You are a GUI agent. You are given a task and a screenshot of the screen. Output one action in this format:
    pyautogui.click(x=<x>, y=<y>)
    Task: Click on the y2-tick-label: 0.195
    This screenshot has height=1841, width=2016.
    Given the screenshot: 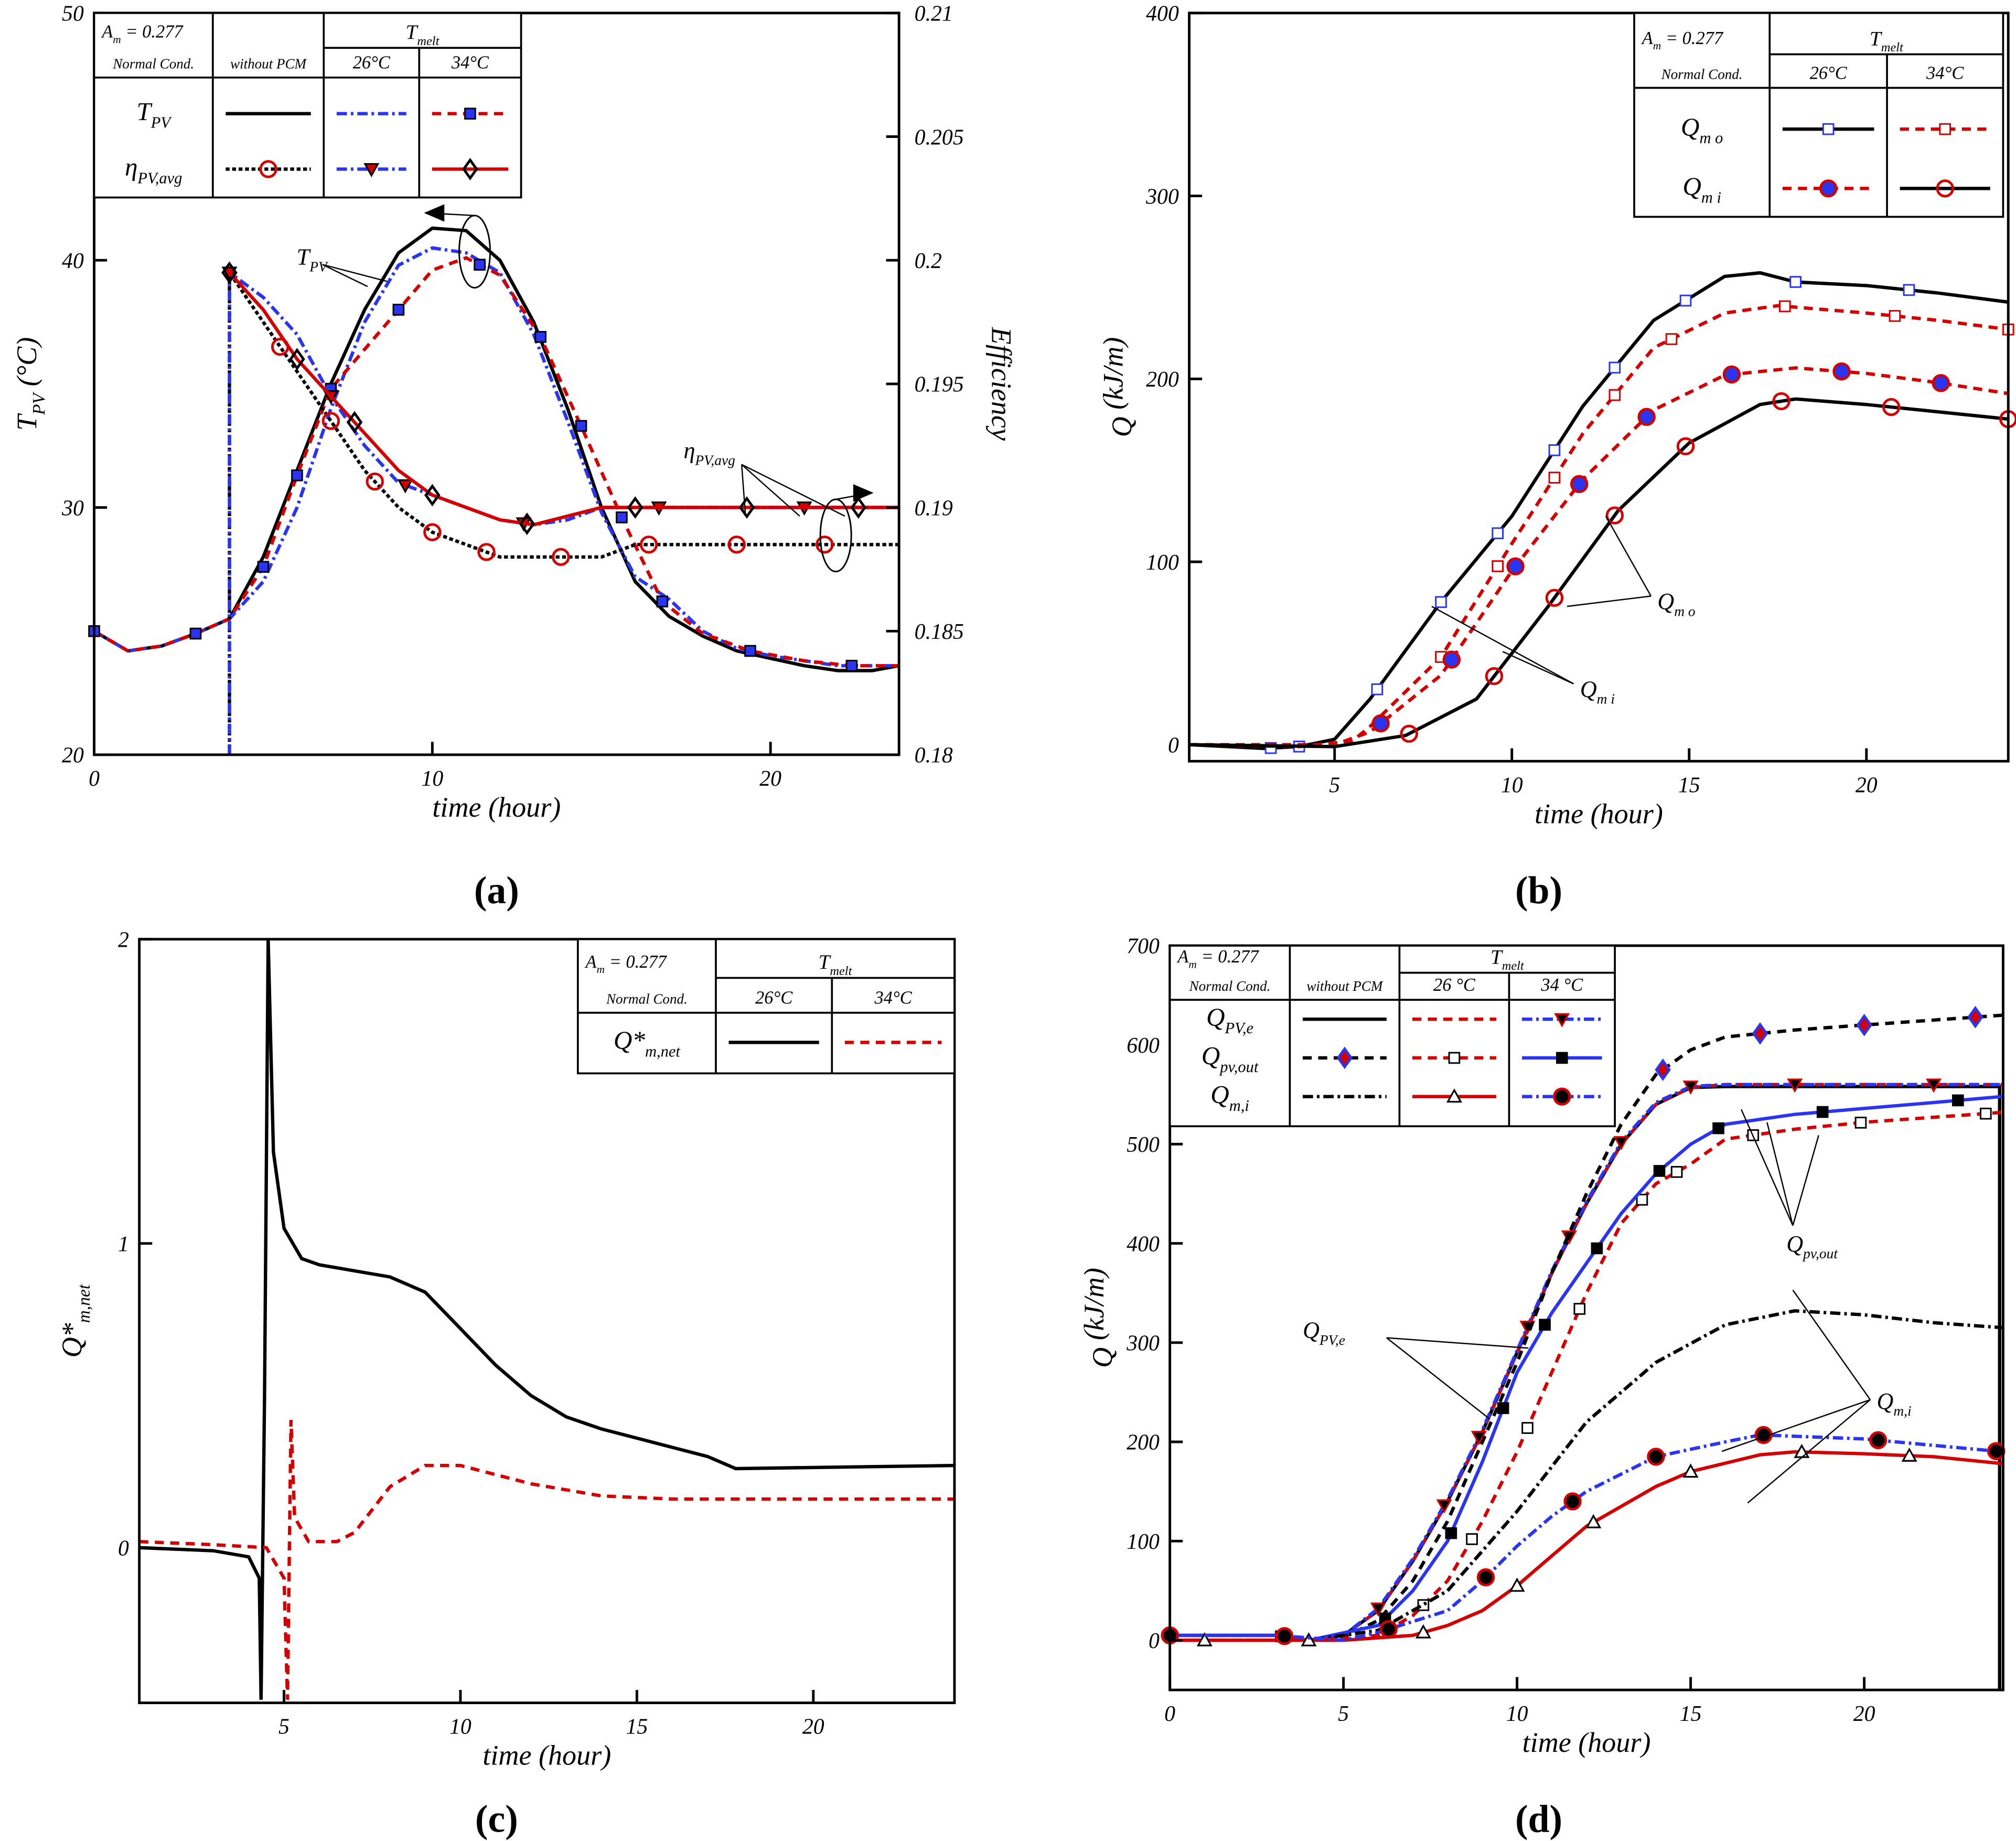 What is the action you would take?
    pyautogui.click(x=939, y=385)
    